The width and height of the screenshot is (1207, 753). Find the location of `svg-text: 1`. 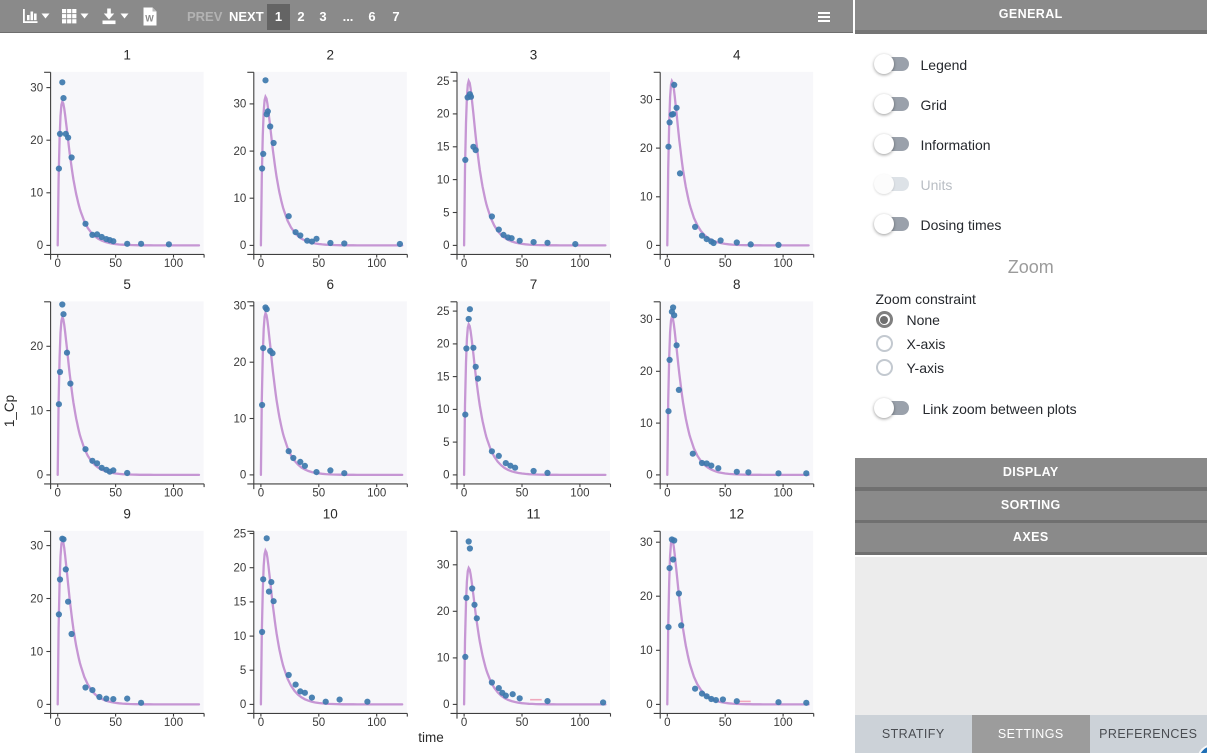

svg-text: 1 is located at coordinates (127, 55).